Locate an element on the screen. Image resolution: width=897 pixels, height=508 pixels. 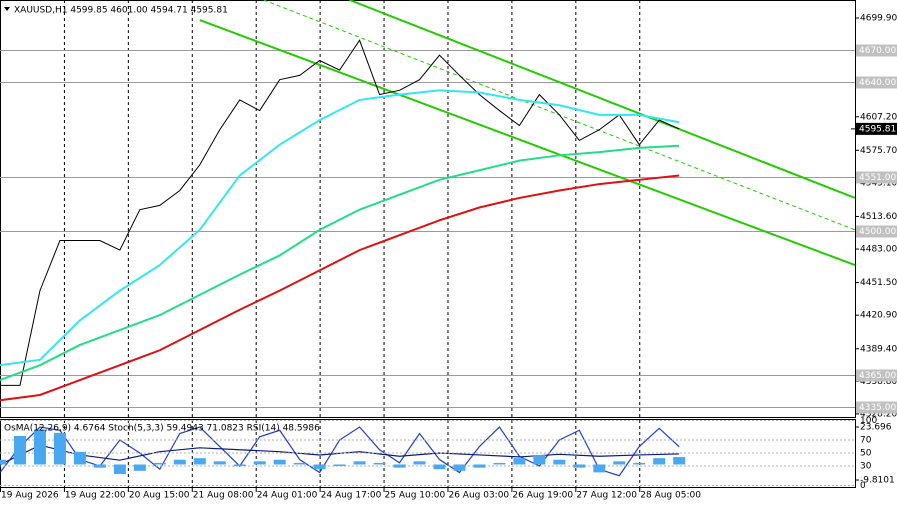
y-tick-label: 0 is located at coordinates (863, 486).